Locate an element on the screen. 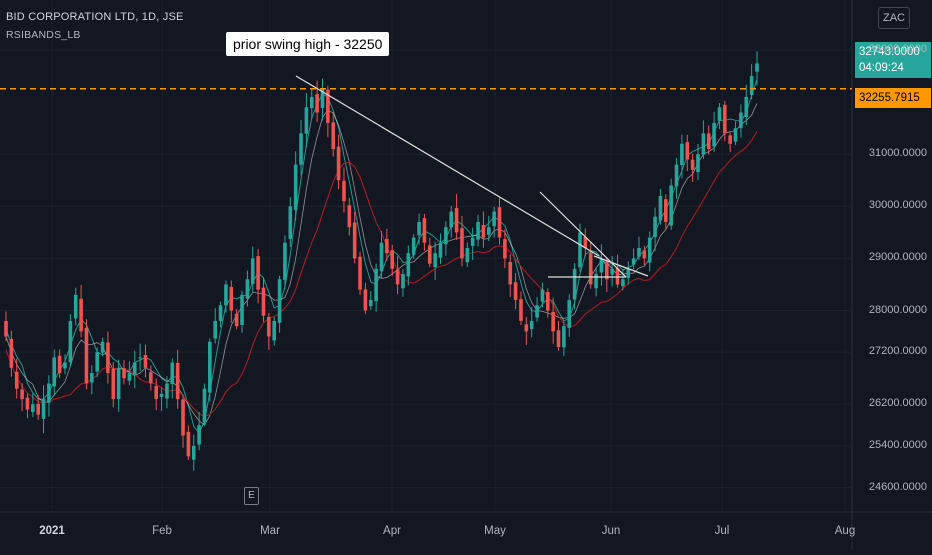 The image size is (932, 555). trendline-drawings is located at coordinates (472, 176).